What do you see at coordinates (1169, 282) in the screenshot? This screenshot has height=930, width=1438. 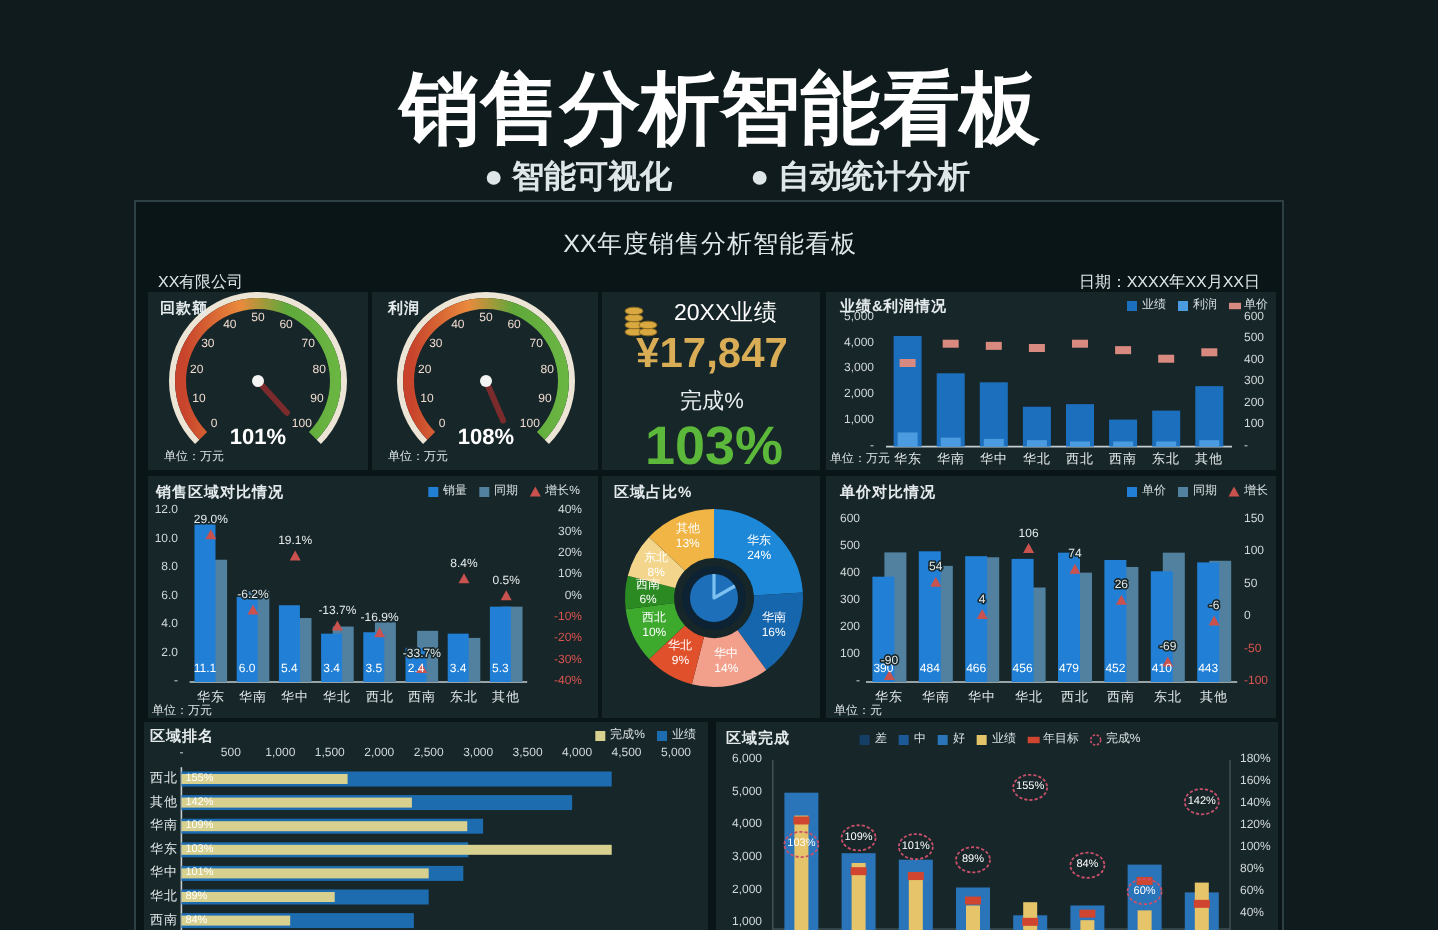 I see `text: 日期：XXXX年XX月XX日` at bounding box center [1169, 282].